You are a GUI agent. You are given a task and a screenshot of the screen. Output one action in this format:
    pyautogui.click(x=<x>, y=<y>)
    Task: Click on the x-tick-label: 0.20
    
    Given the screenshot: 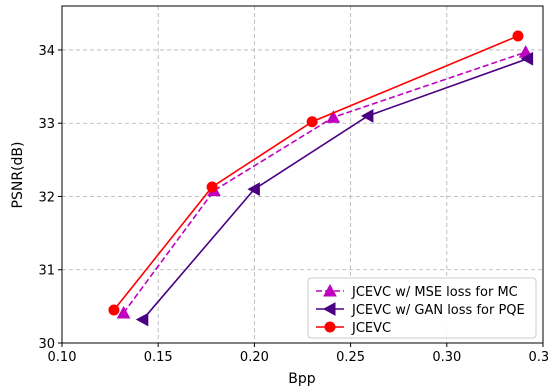 What is the action you would take?
    pyautogui.click(x=254, y=357)
    